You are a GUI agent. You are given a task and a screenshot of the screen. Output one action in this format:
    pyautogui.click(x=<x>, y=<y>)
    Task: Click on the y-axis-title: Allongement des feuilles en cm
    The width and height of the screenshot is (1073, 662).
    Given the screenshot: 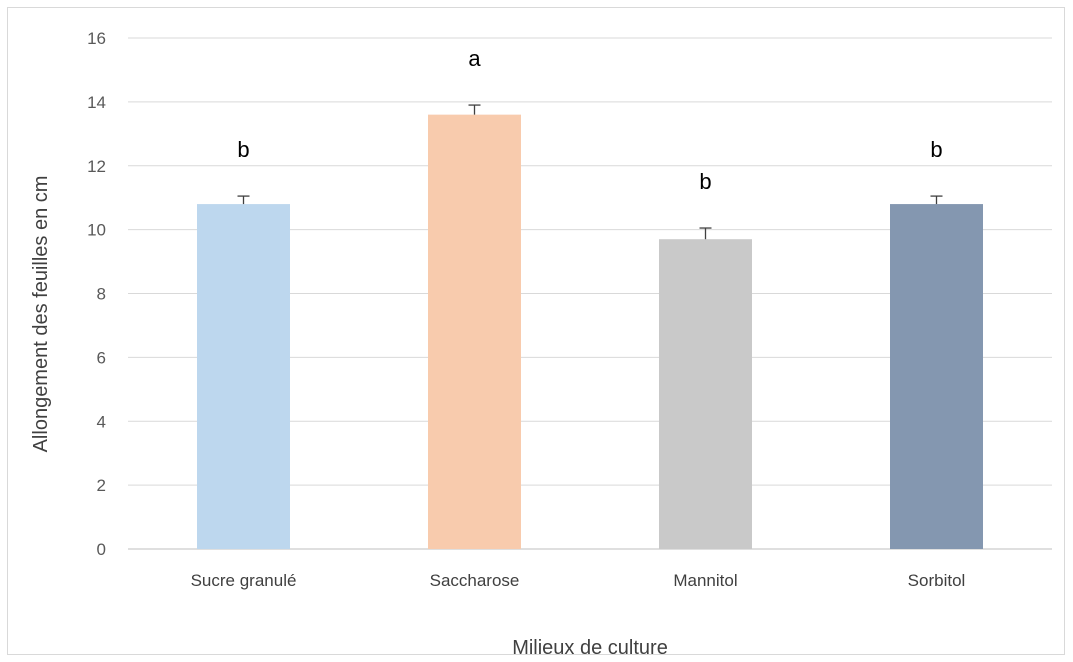 What is the action you would take?
    pyautogui.click(x=41, y=314)
    